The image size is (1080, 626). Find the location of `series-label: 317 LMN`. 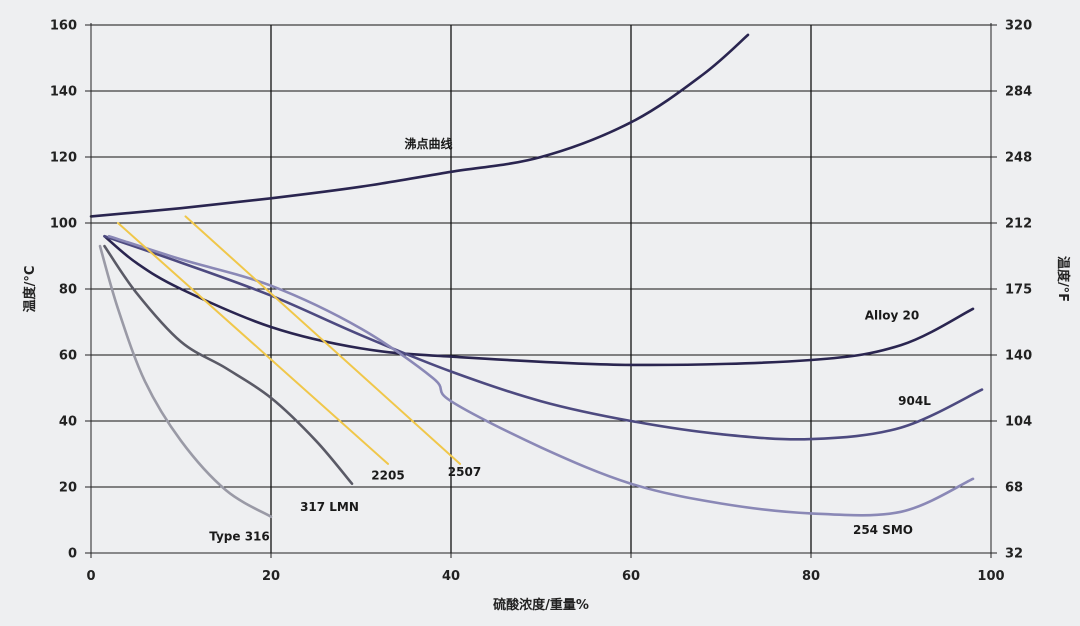

series-label: 317 LMN is located at coordinates (329, 507).